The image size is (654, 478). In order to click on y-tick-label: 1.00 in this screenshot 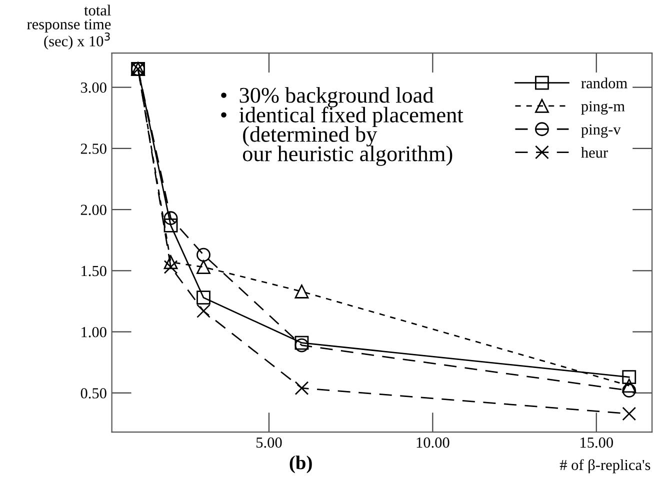, I will do `click(94, 332)`.